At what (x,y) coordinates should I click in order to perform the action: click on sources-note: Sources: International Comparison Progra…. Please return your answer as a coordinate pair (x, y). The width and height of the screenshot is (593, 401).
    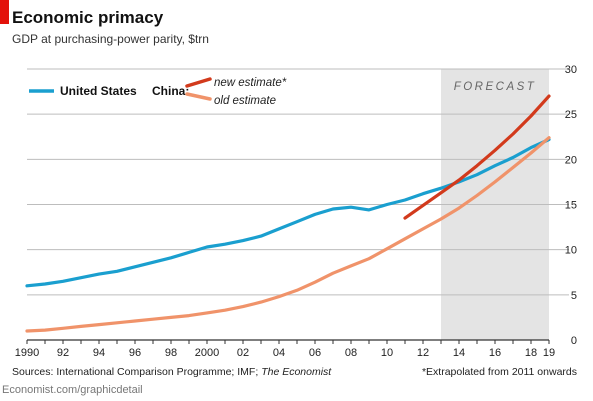
    Looking at the image, I should click on (171, 372).